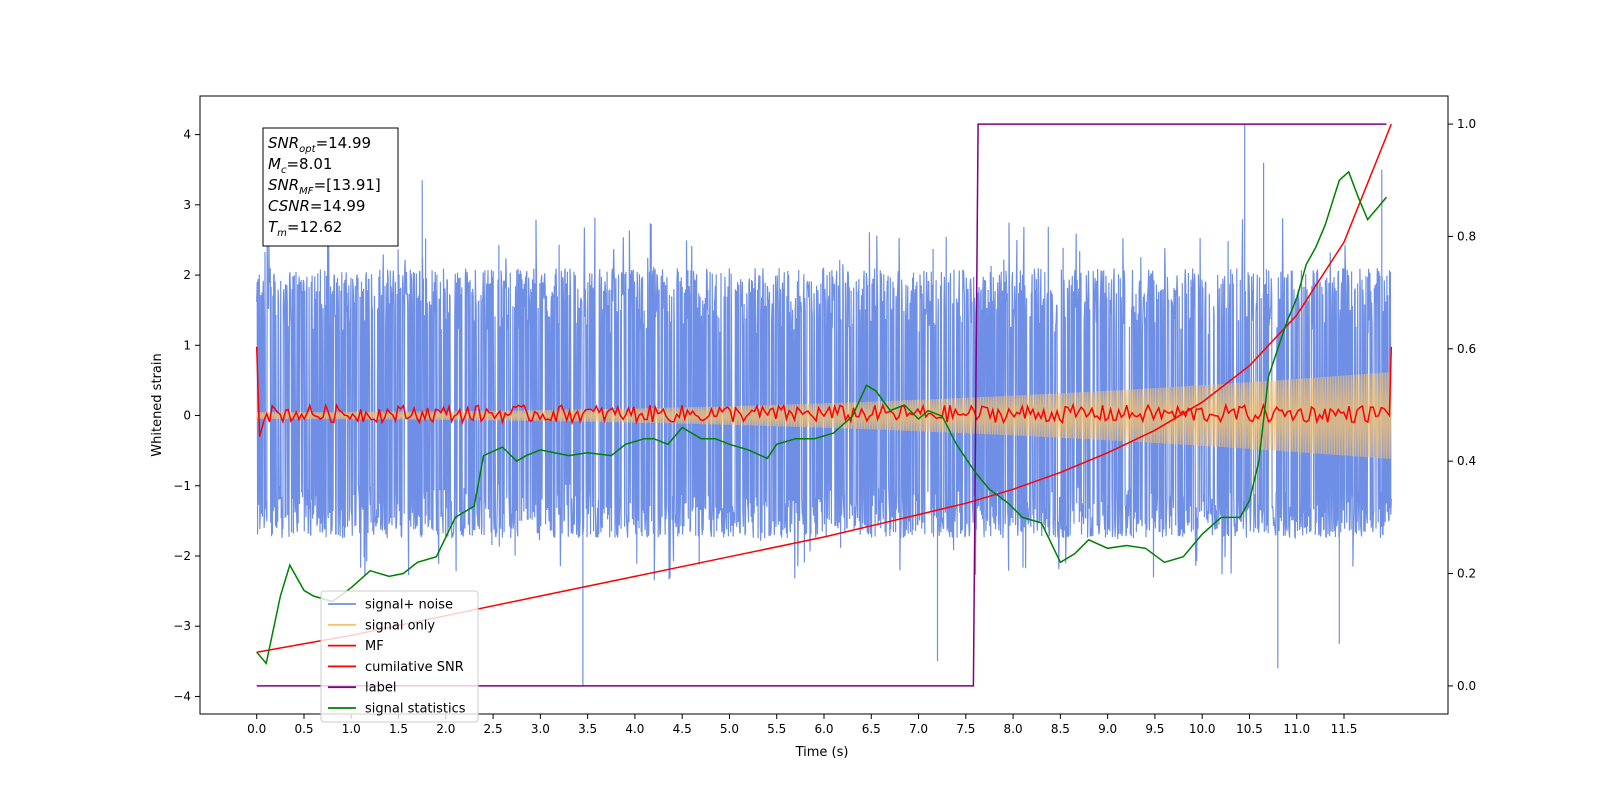  I want to click on x-tick-label: 3.0, so click(540, 729).